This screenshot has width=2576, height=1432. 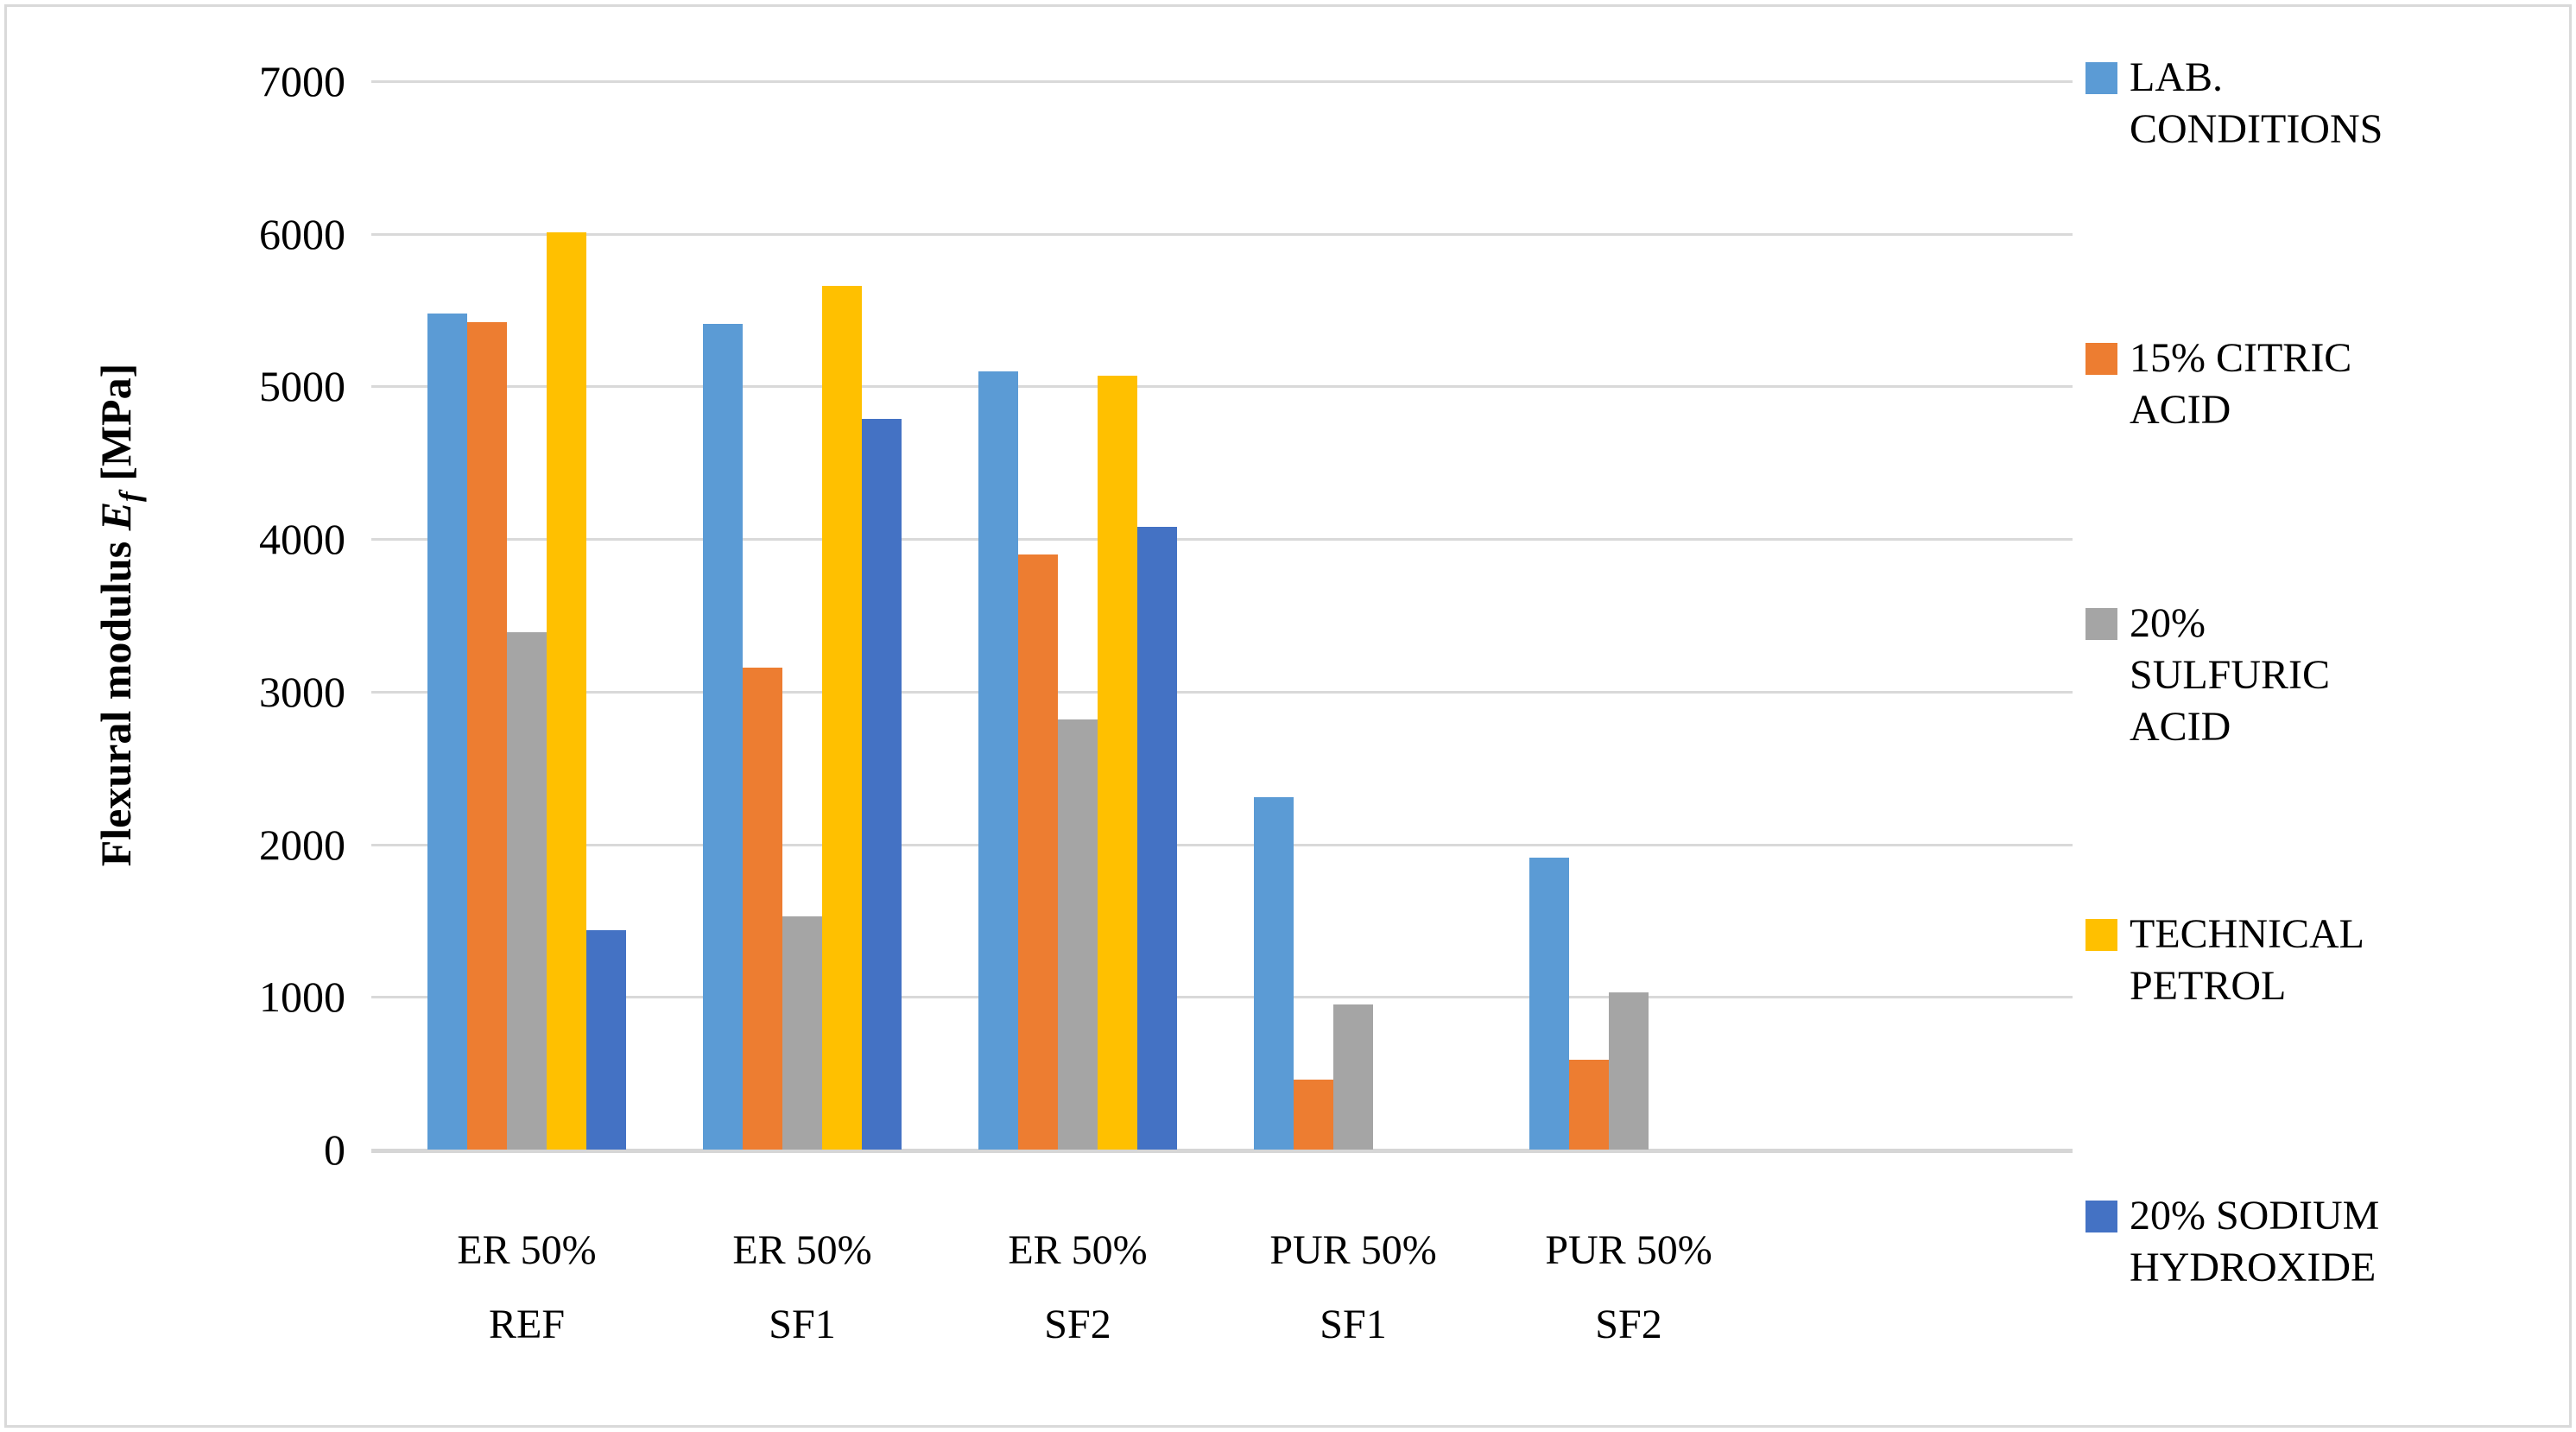 I want to click on y-tick-label-1000: 1000, so click(x=302, y=998).